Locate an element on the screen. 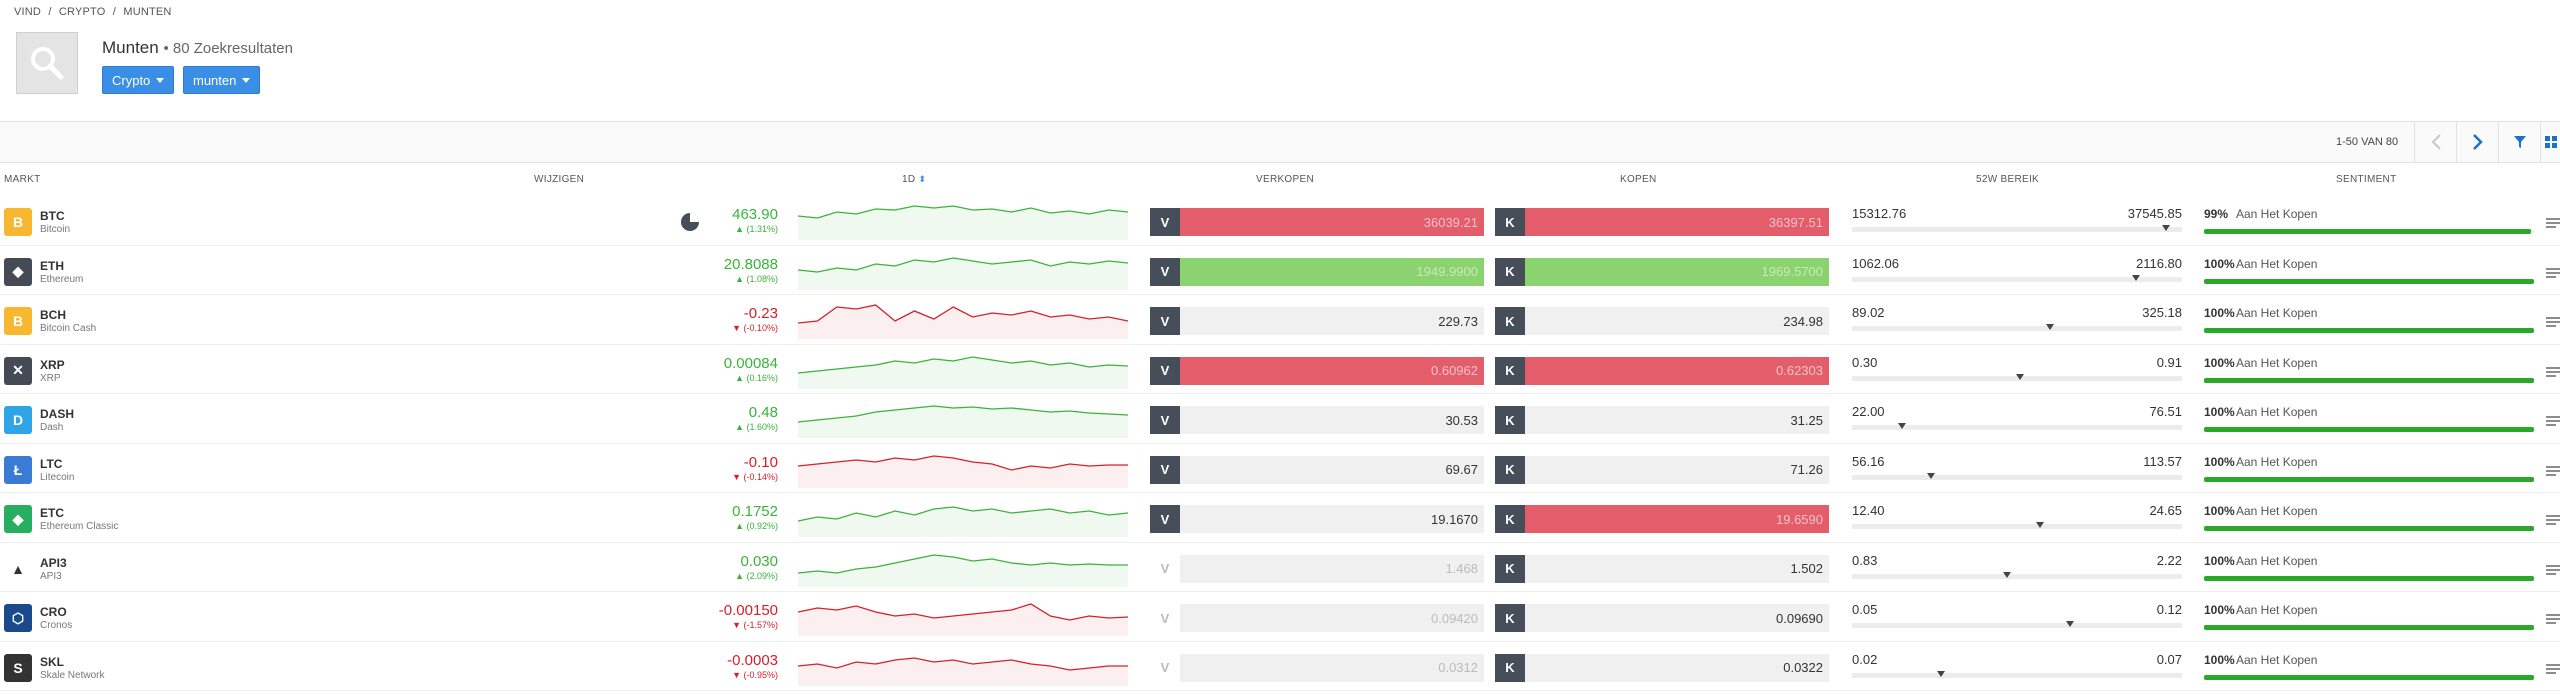 The height and width of the screenshot is (695, 2560). range-bar is located at coordinates (2017, 278).